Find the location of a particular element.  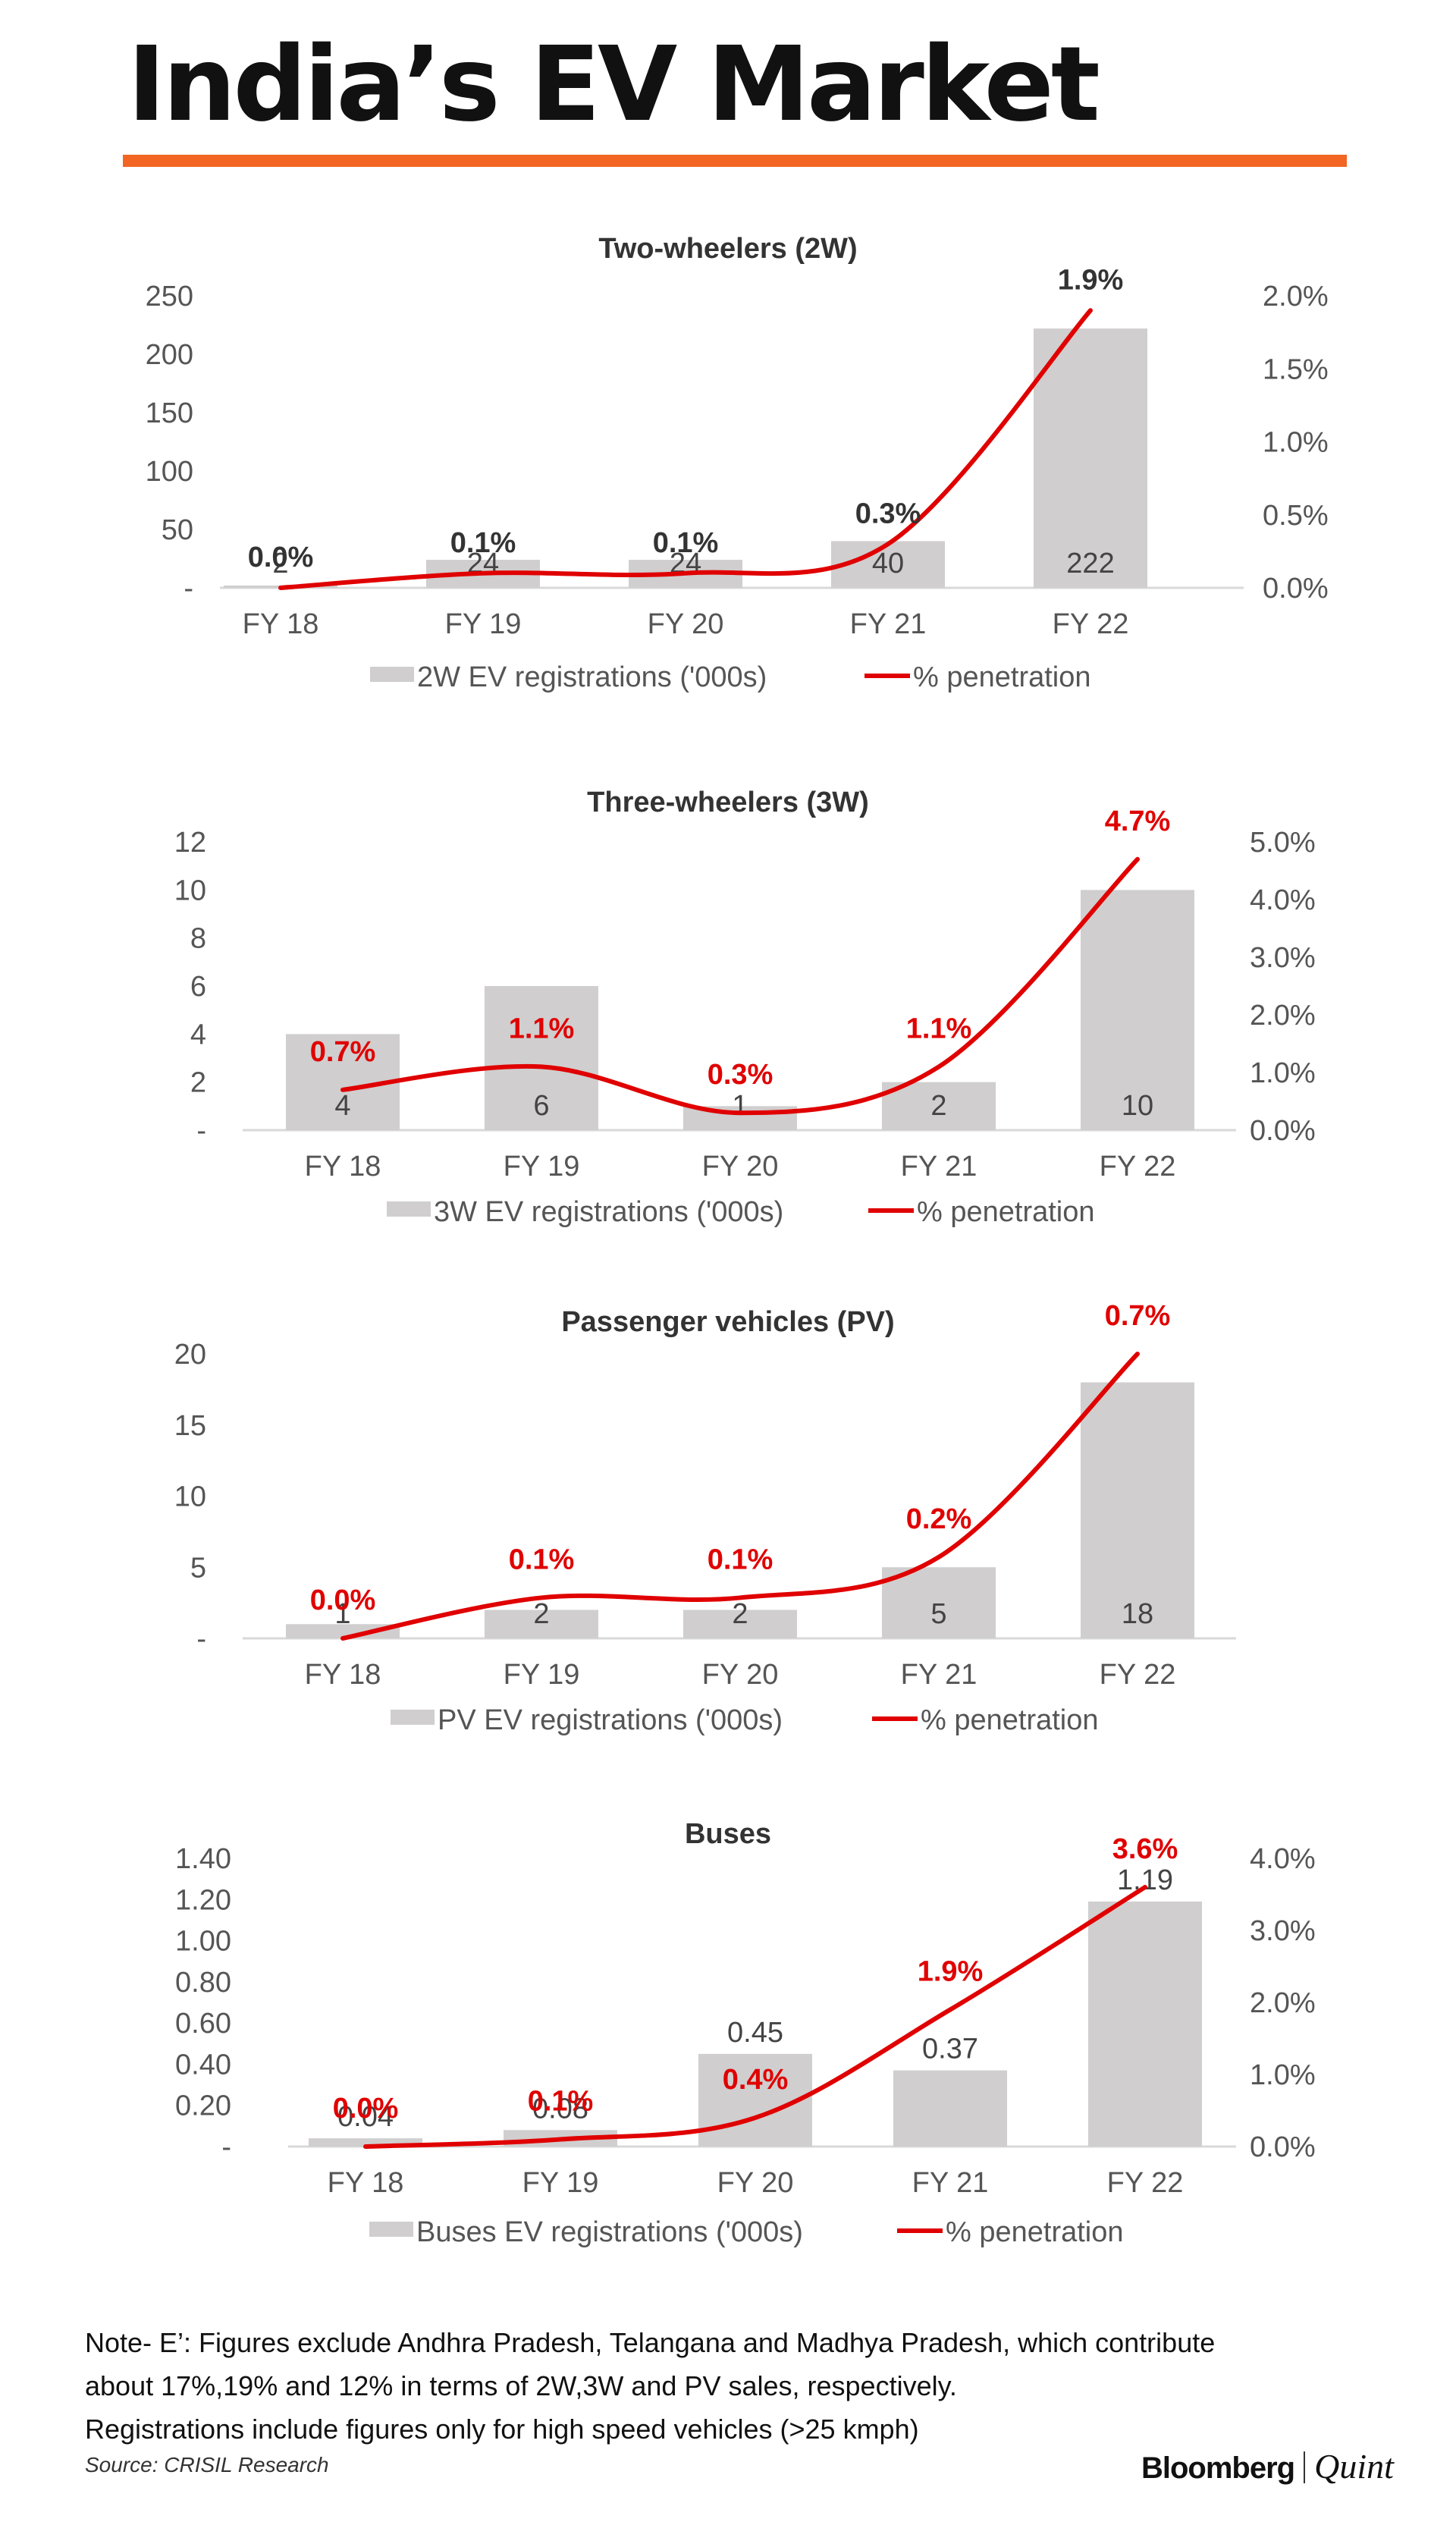

title-accent-rule is located at coordinates (735, 161).